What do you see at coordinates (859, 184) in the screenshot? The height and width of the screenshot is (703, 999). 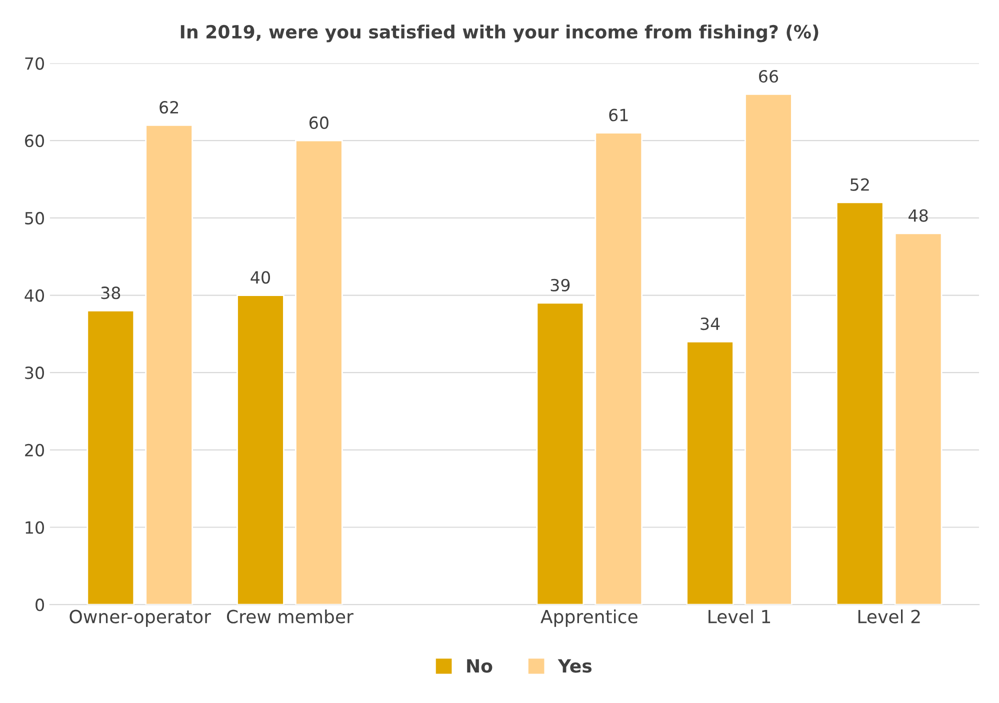 I see `data-label: 52` at bounding box center [859, 184].